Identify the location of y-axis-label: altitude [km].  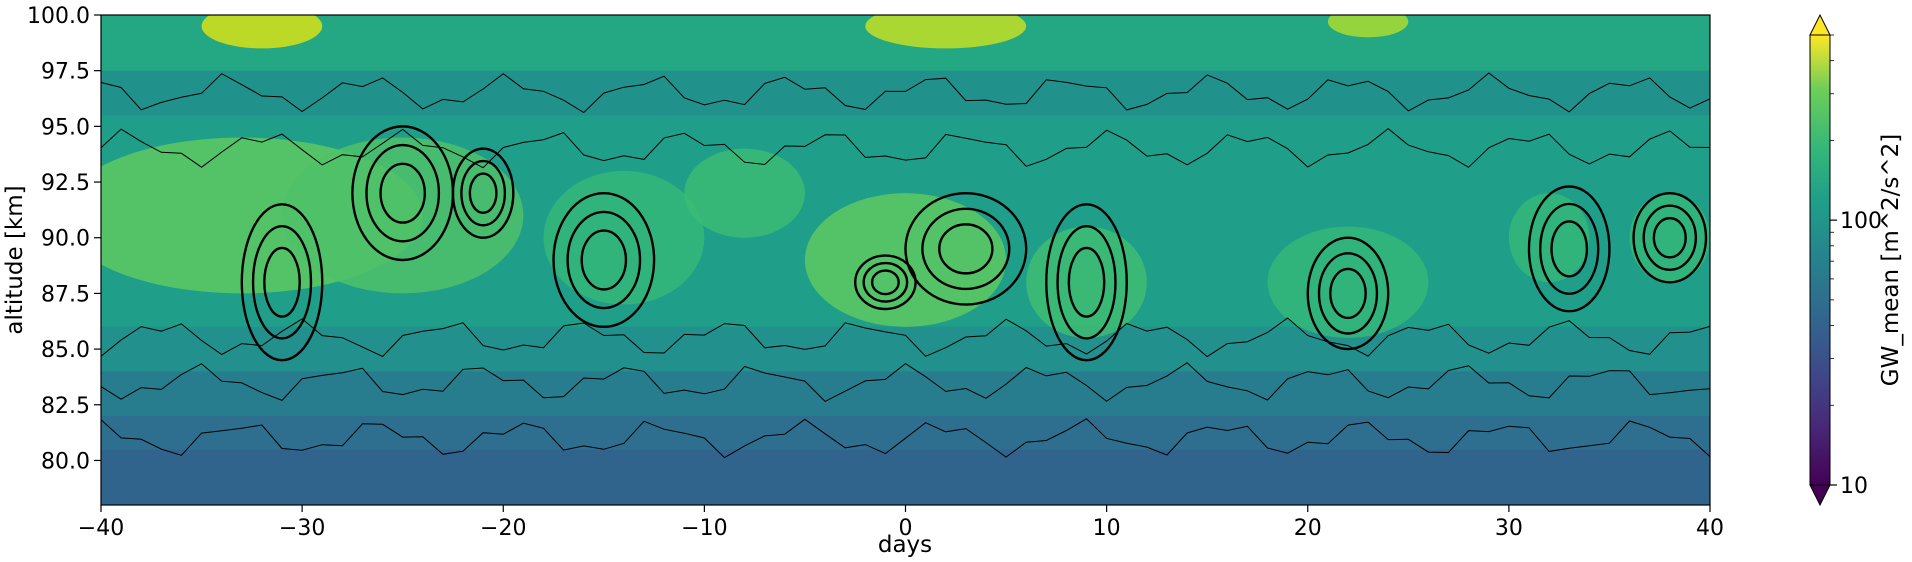
(15, 259).